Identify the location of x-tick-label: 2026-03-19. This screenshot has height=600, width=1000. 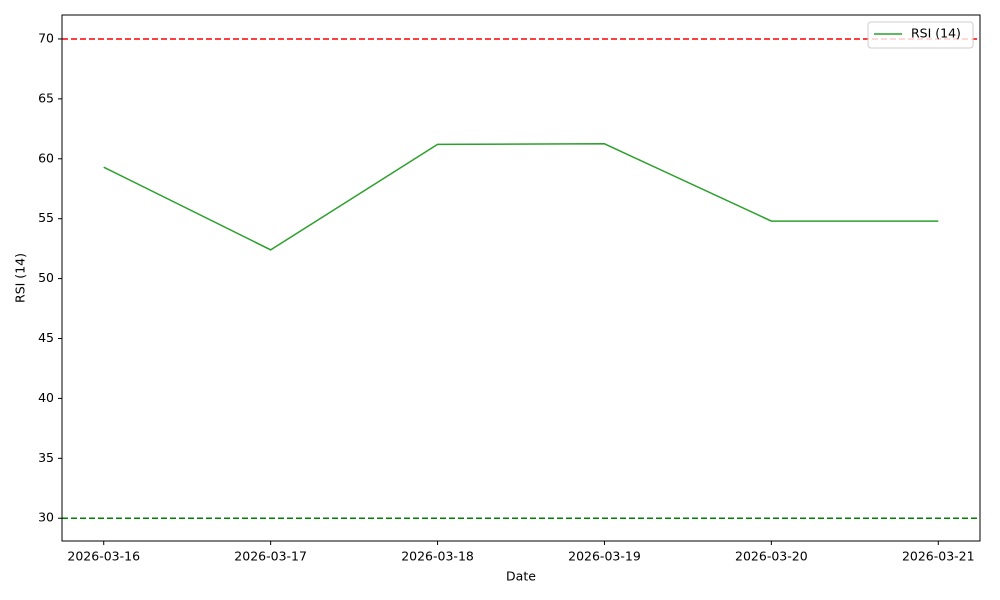
(604, 556).